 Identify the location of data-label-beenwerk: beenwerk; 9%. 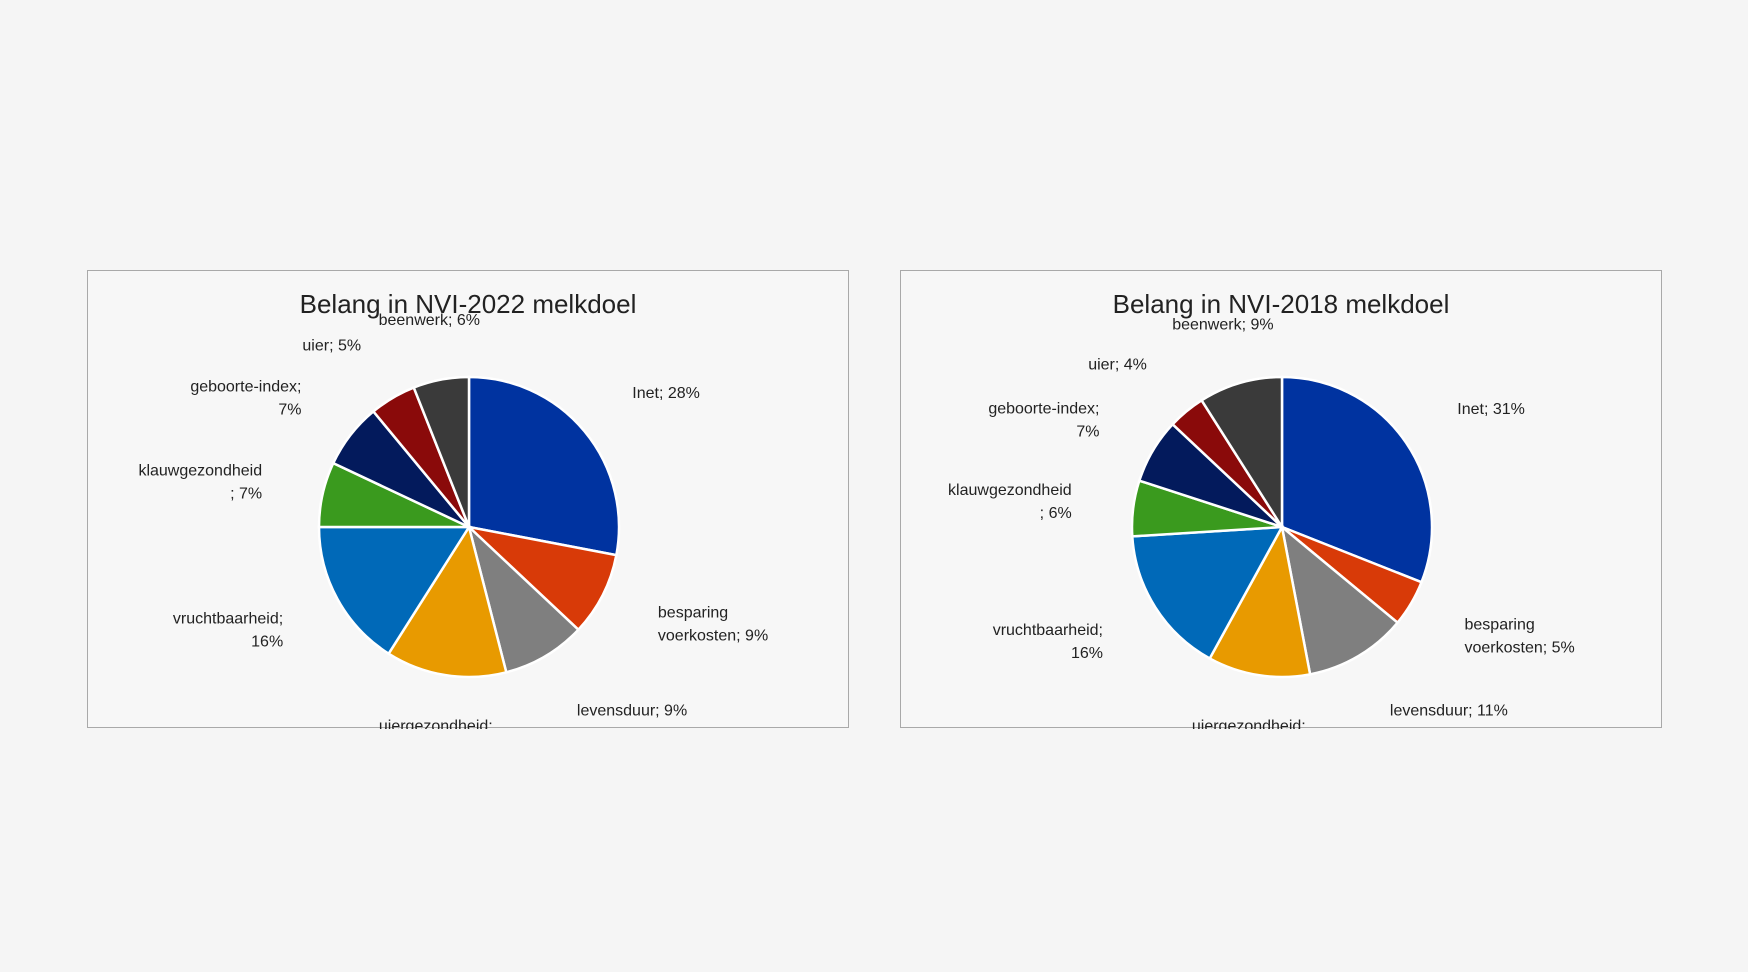
(1222, 324).